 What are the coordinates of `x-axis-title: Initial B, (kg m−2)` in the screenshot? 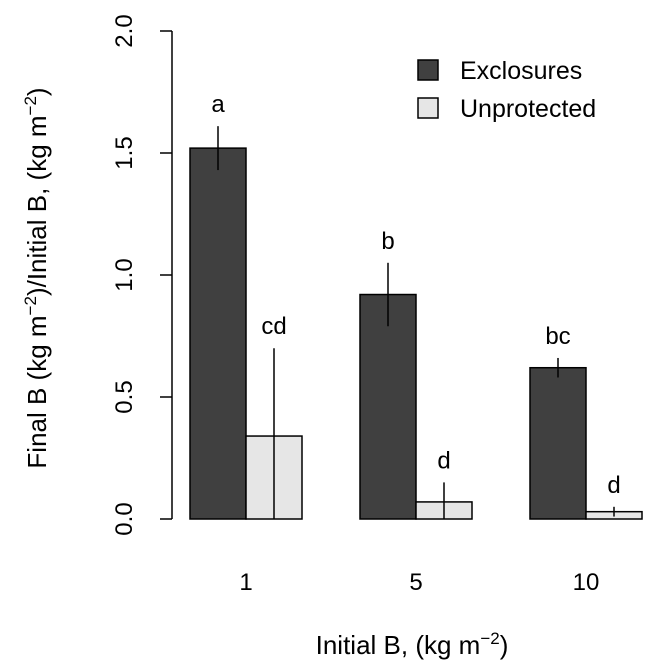 It's located at (412, 644).